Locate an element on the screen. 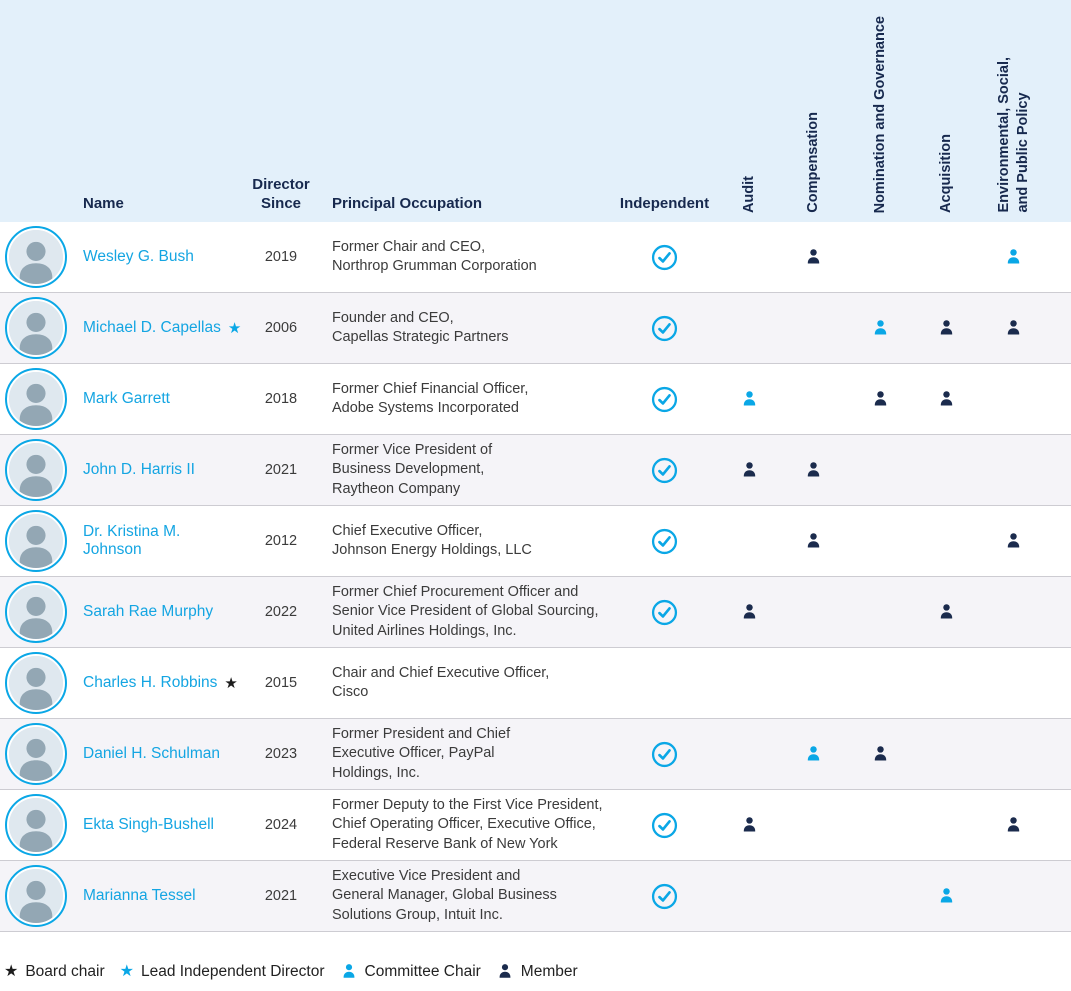 The width and height of the screenshot is (1071, 991). legend-item-committee-chair: Committee Chair is located at coordinates (410, 972).